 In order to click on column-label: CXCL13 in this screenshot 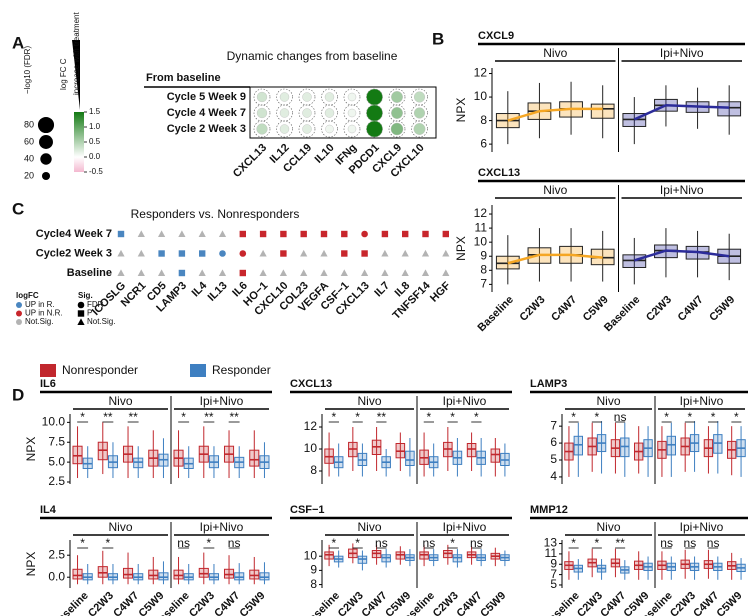, I will do `click(250, 161)`.